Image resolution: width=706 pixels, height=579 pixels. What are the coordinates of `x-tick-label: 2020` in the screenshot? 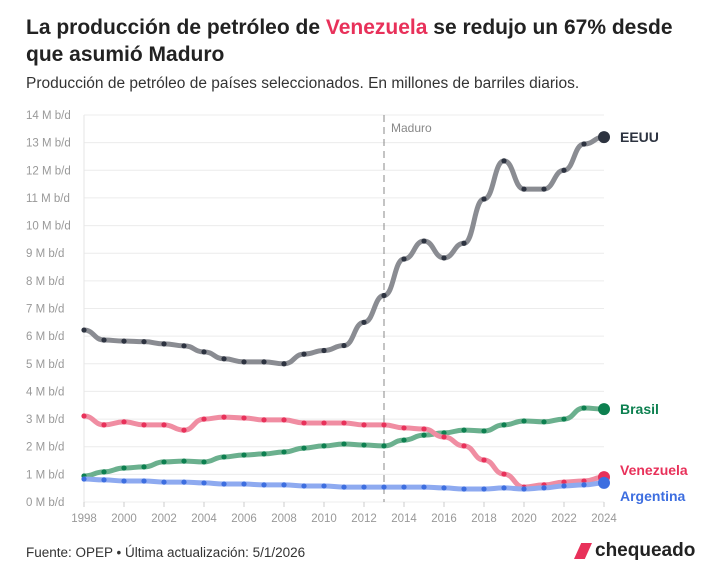 It's located at (524, 519).